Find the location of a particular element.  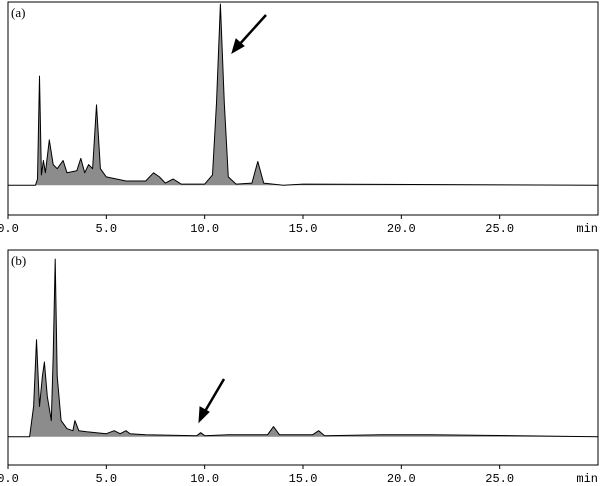

arrow is located at coordinates (232, 219).